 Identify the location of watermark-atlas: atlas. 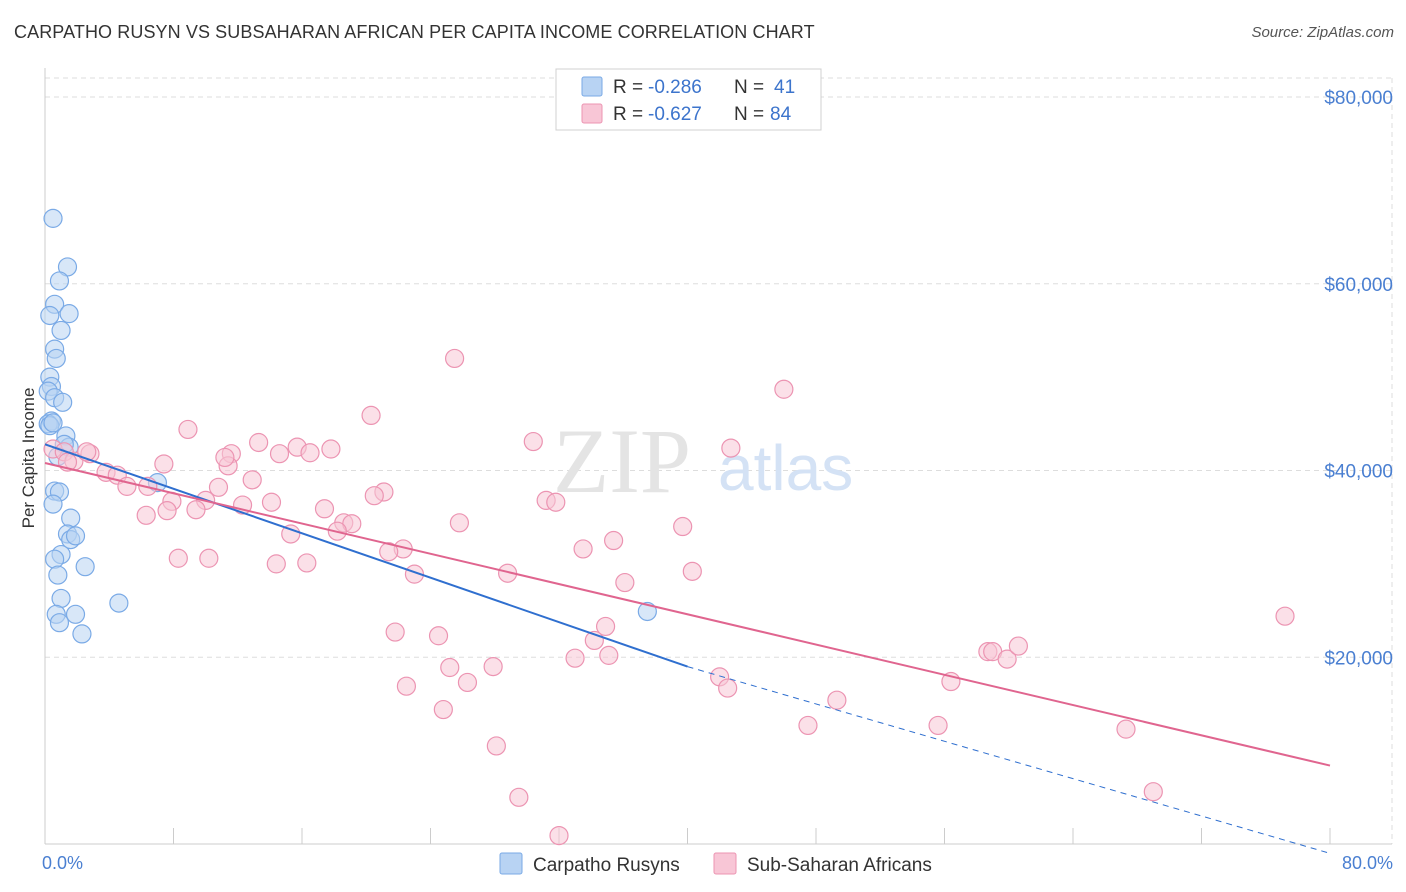
(785, 468).